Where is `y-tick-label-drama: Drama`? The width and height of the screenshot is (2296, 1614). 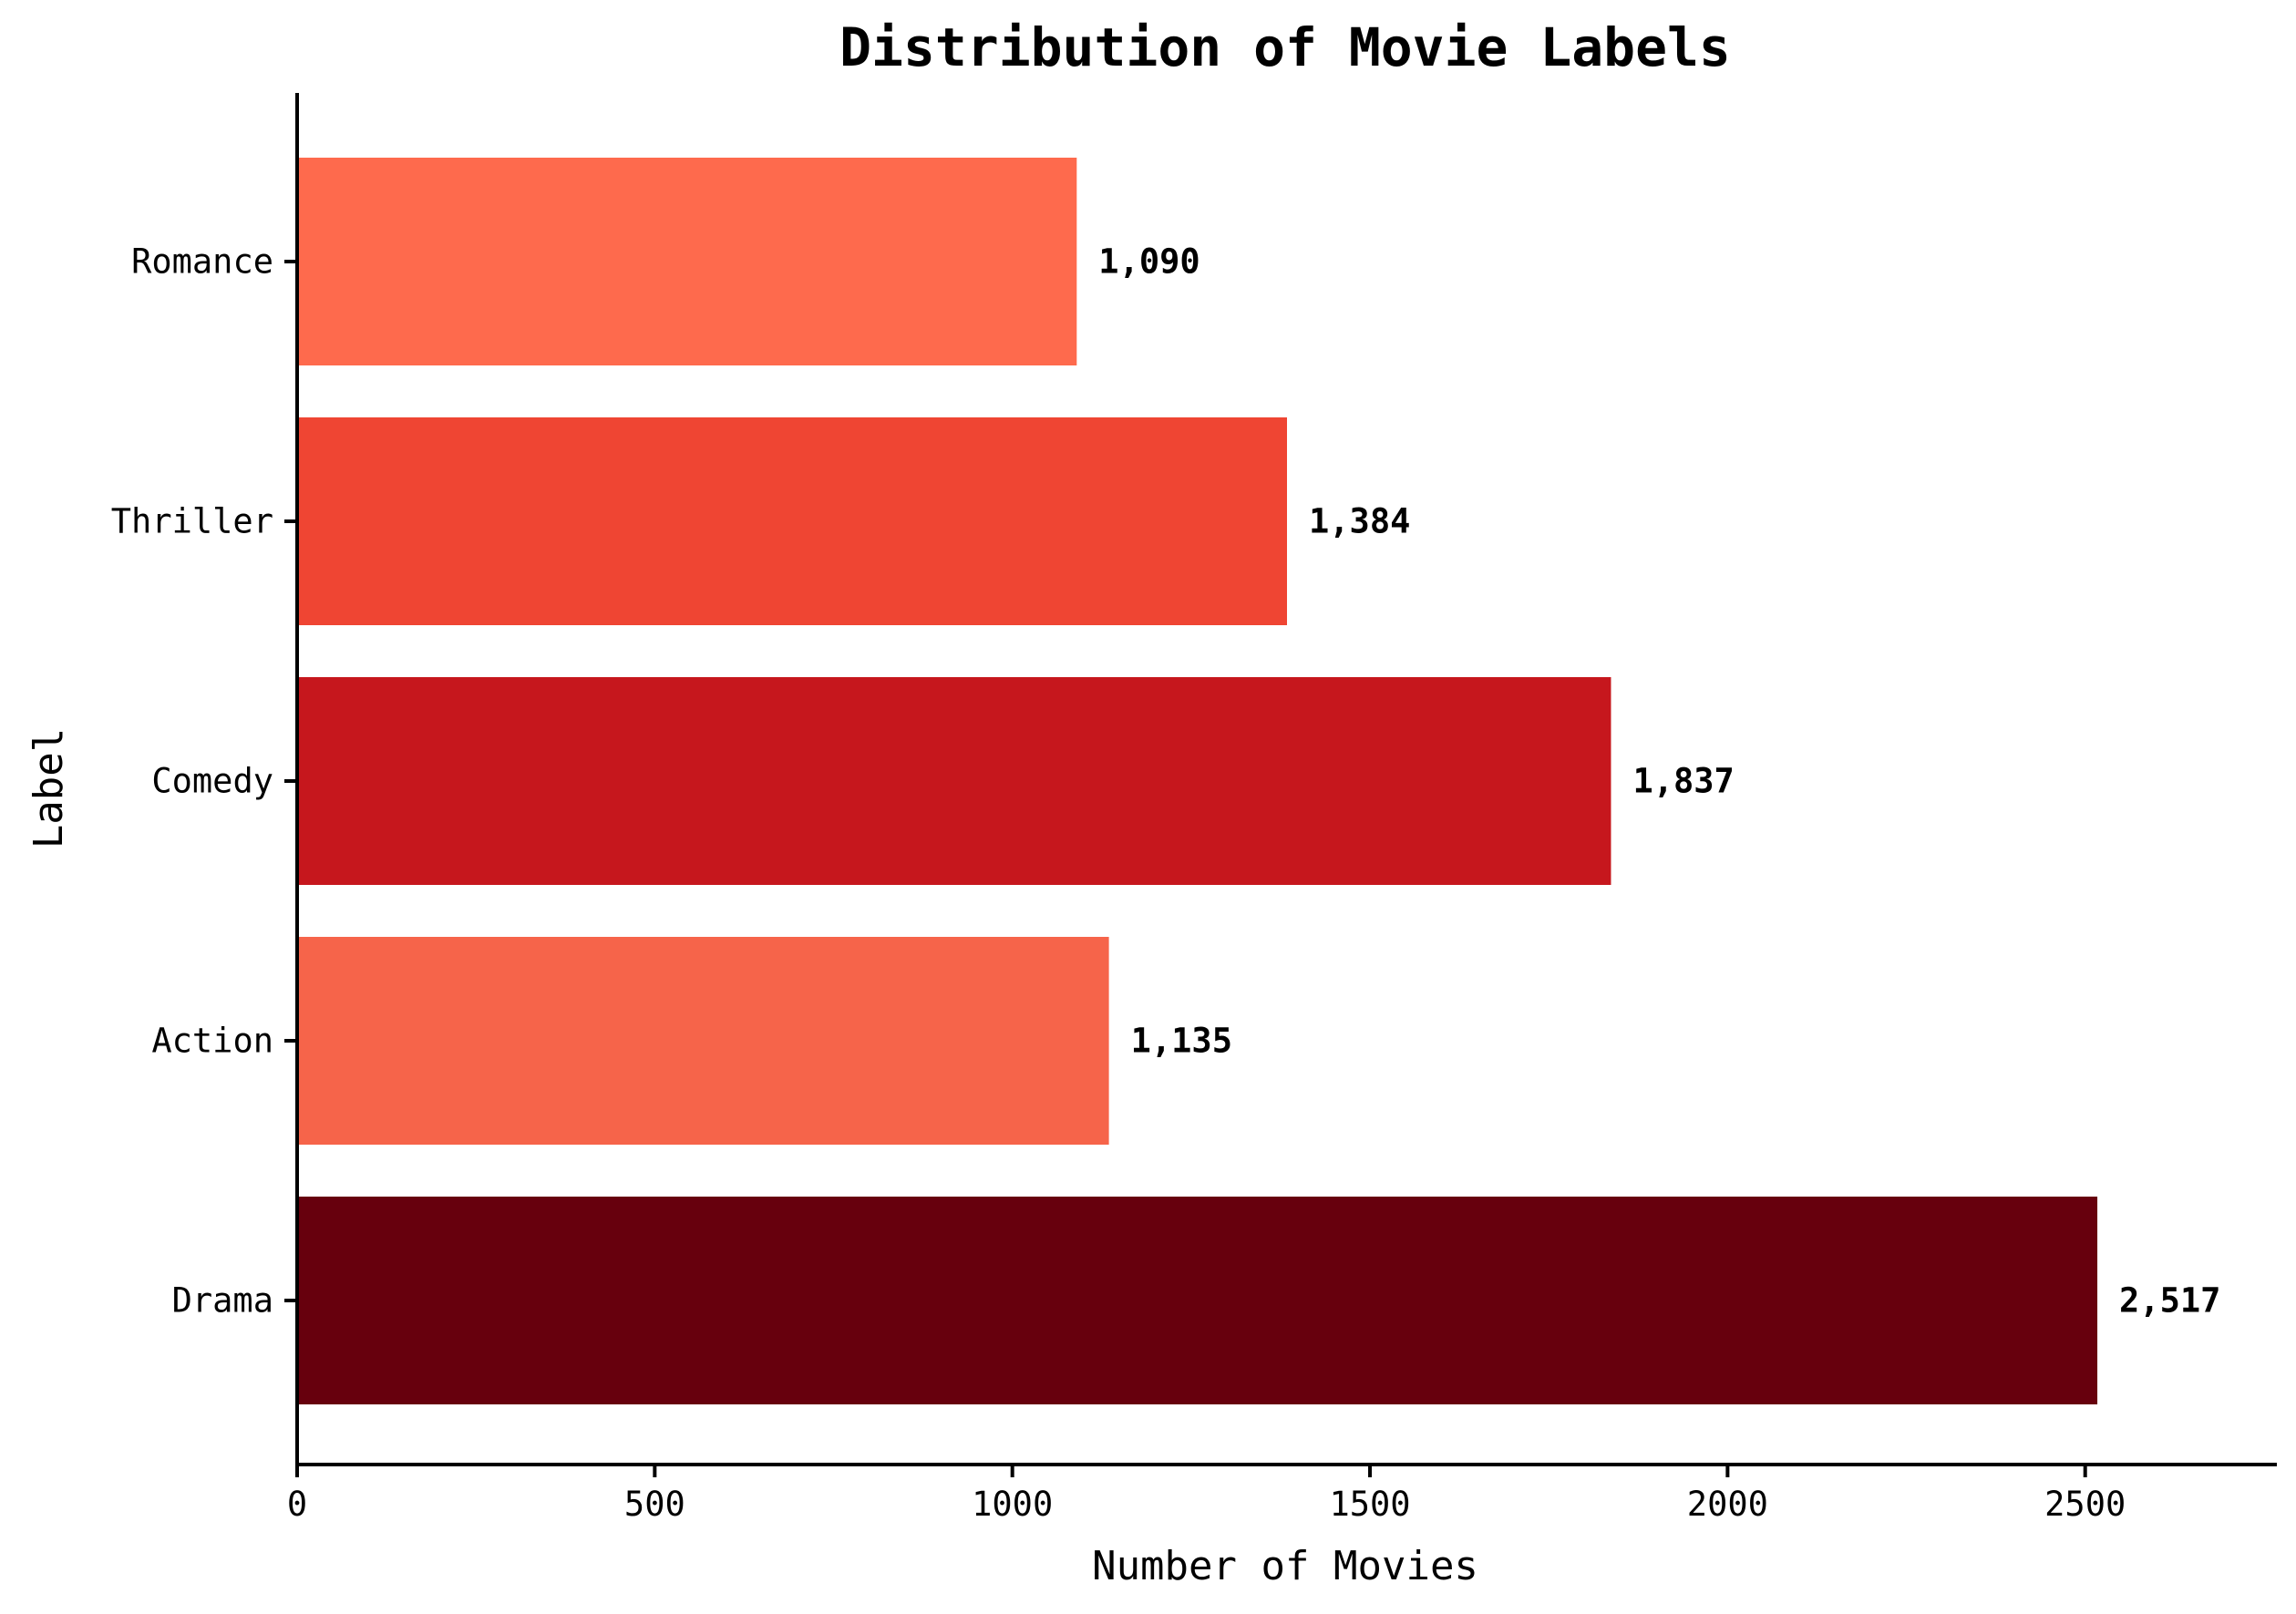
y-tick-label-drama: Drama is located at coordinates (222, 1301).